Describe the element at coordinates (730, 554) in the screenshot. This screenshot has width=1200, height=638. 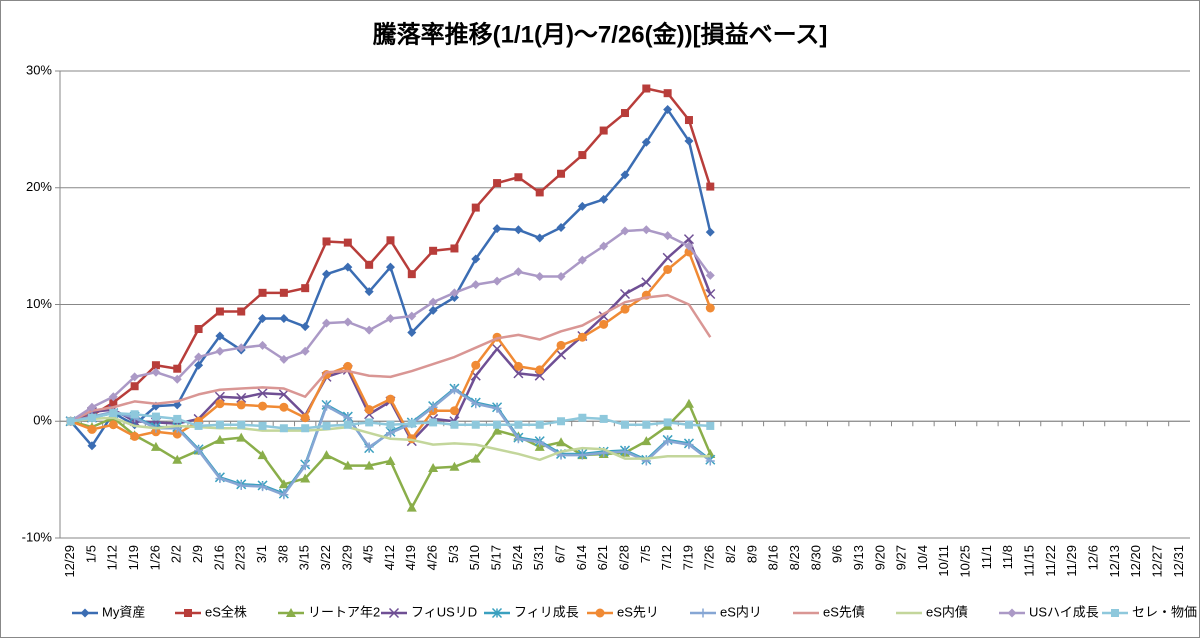
I see `x-tick-label: 8/2` at that location.